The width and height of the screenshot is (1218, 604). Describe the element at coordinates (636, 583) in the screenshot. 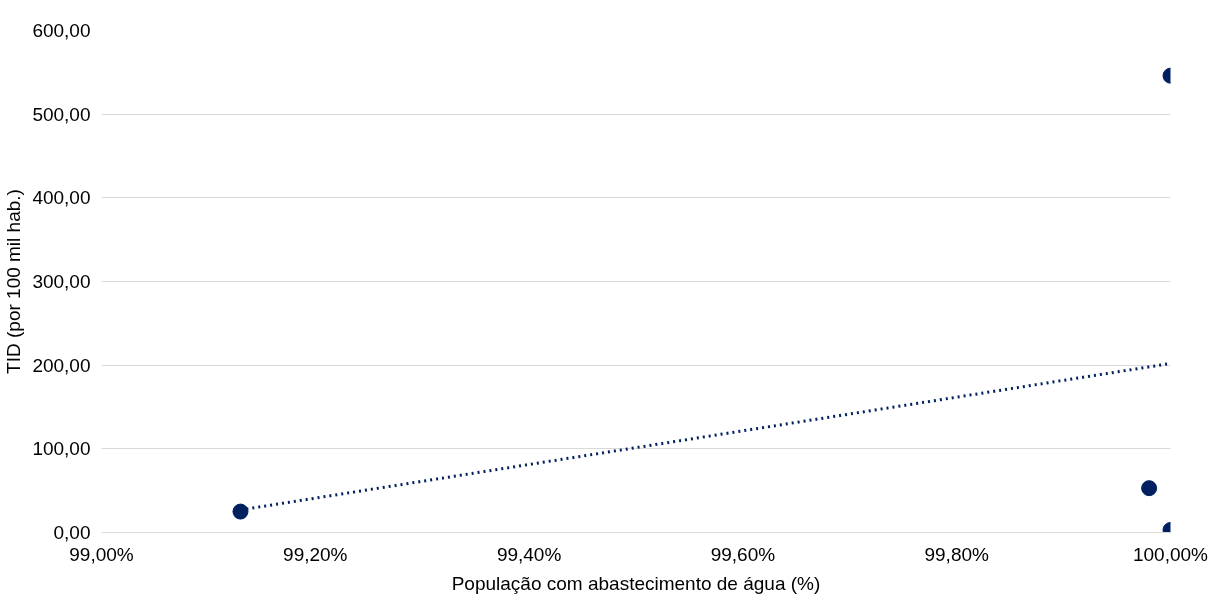

I see `x-axis-title: População com abastecimento de água (%)` at that location.